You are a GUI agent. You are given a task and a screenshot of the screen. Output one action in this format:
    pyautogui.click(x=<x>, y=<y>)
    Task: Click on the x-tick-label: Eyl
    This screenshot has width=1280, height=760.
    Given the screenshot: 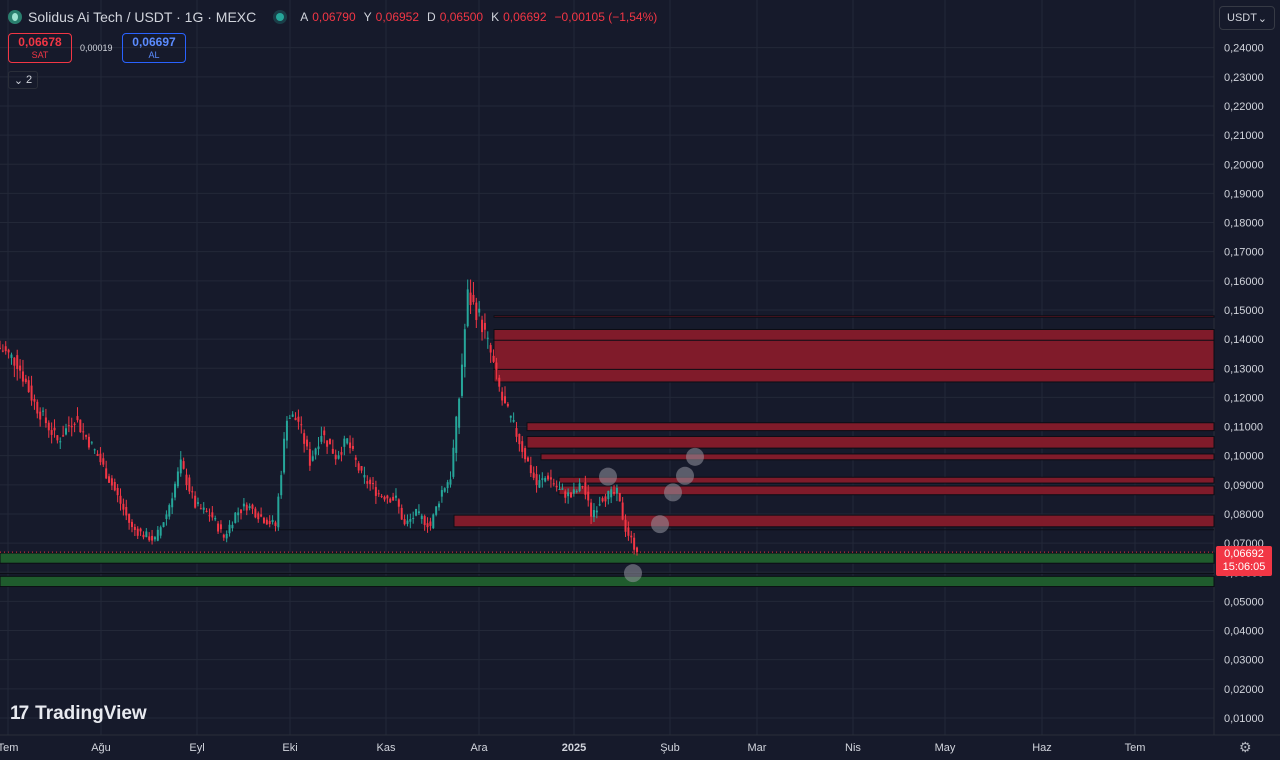 What is the action you would take?
    pyautogui.click(x=196, y=748)
    